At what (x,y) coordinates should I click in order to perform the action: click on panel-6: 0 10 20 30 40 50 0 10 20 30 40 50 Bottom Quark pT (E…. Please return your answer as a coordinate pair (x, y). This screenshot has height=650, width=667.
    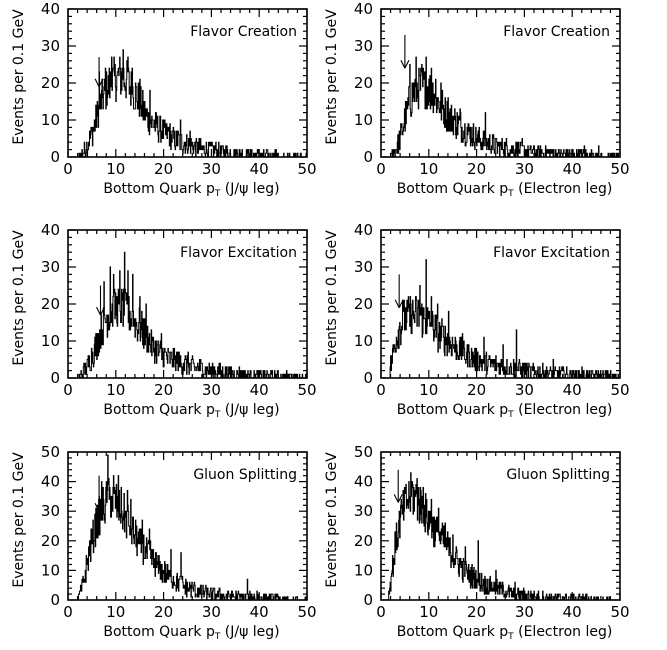
    Looking at the image, I should click on (477, 542).